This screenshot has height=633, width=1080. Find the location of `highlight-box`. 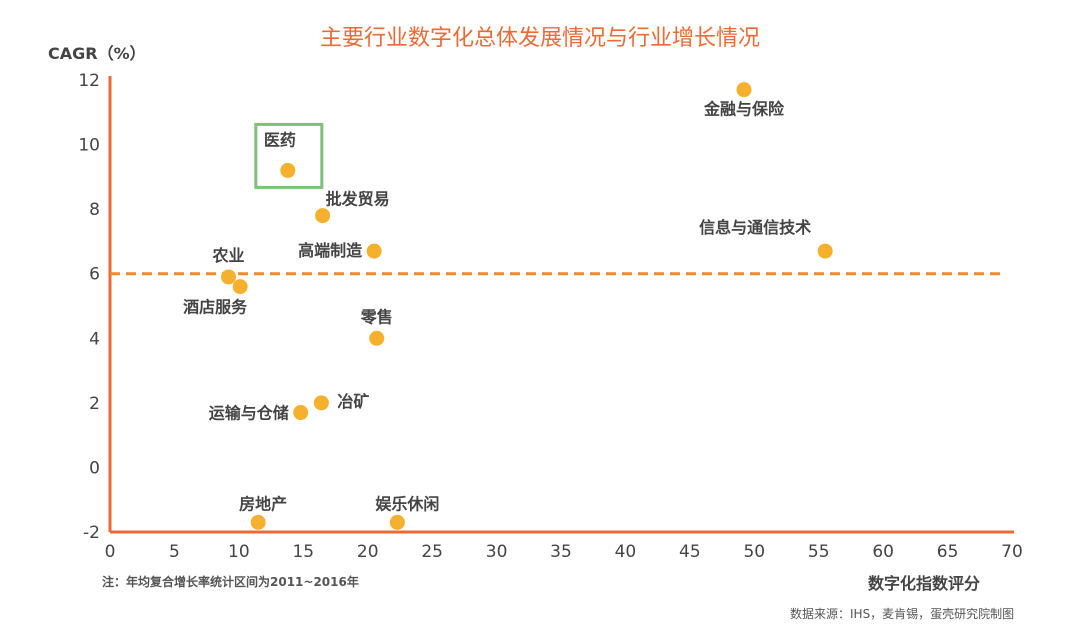

highlight-box is located at coordinates (289, 155).